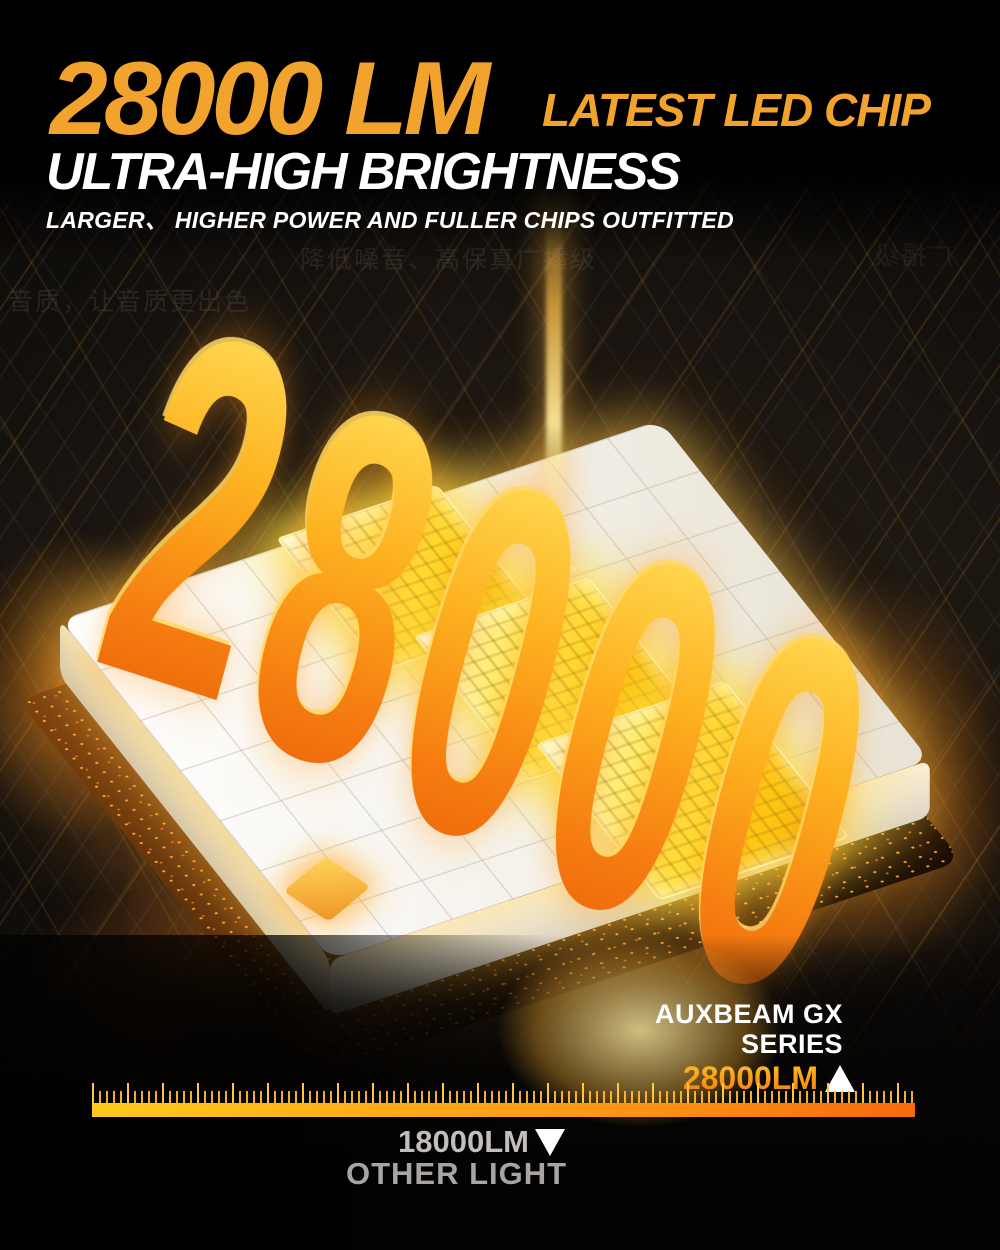  What do you see at coordinates (549, 1142) in the screenshot?
I see `triangle-down-icon` at bounding box center [549, 1142].